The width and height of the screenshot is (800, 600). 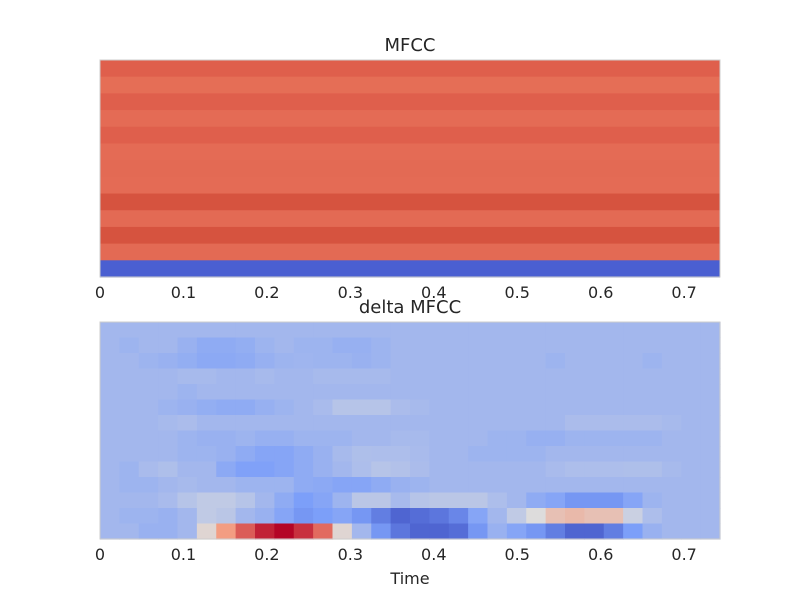 I want to click on delta-mfcc-xtick-label: 0.1, so click(x=183, y=553).